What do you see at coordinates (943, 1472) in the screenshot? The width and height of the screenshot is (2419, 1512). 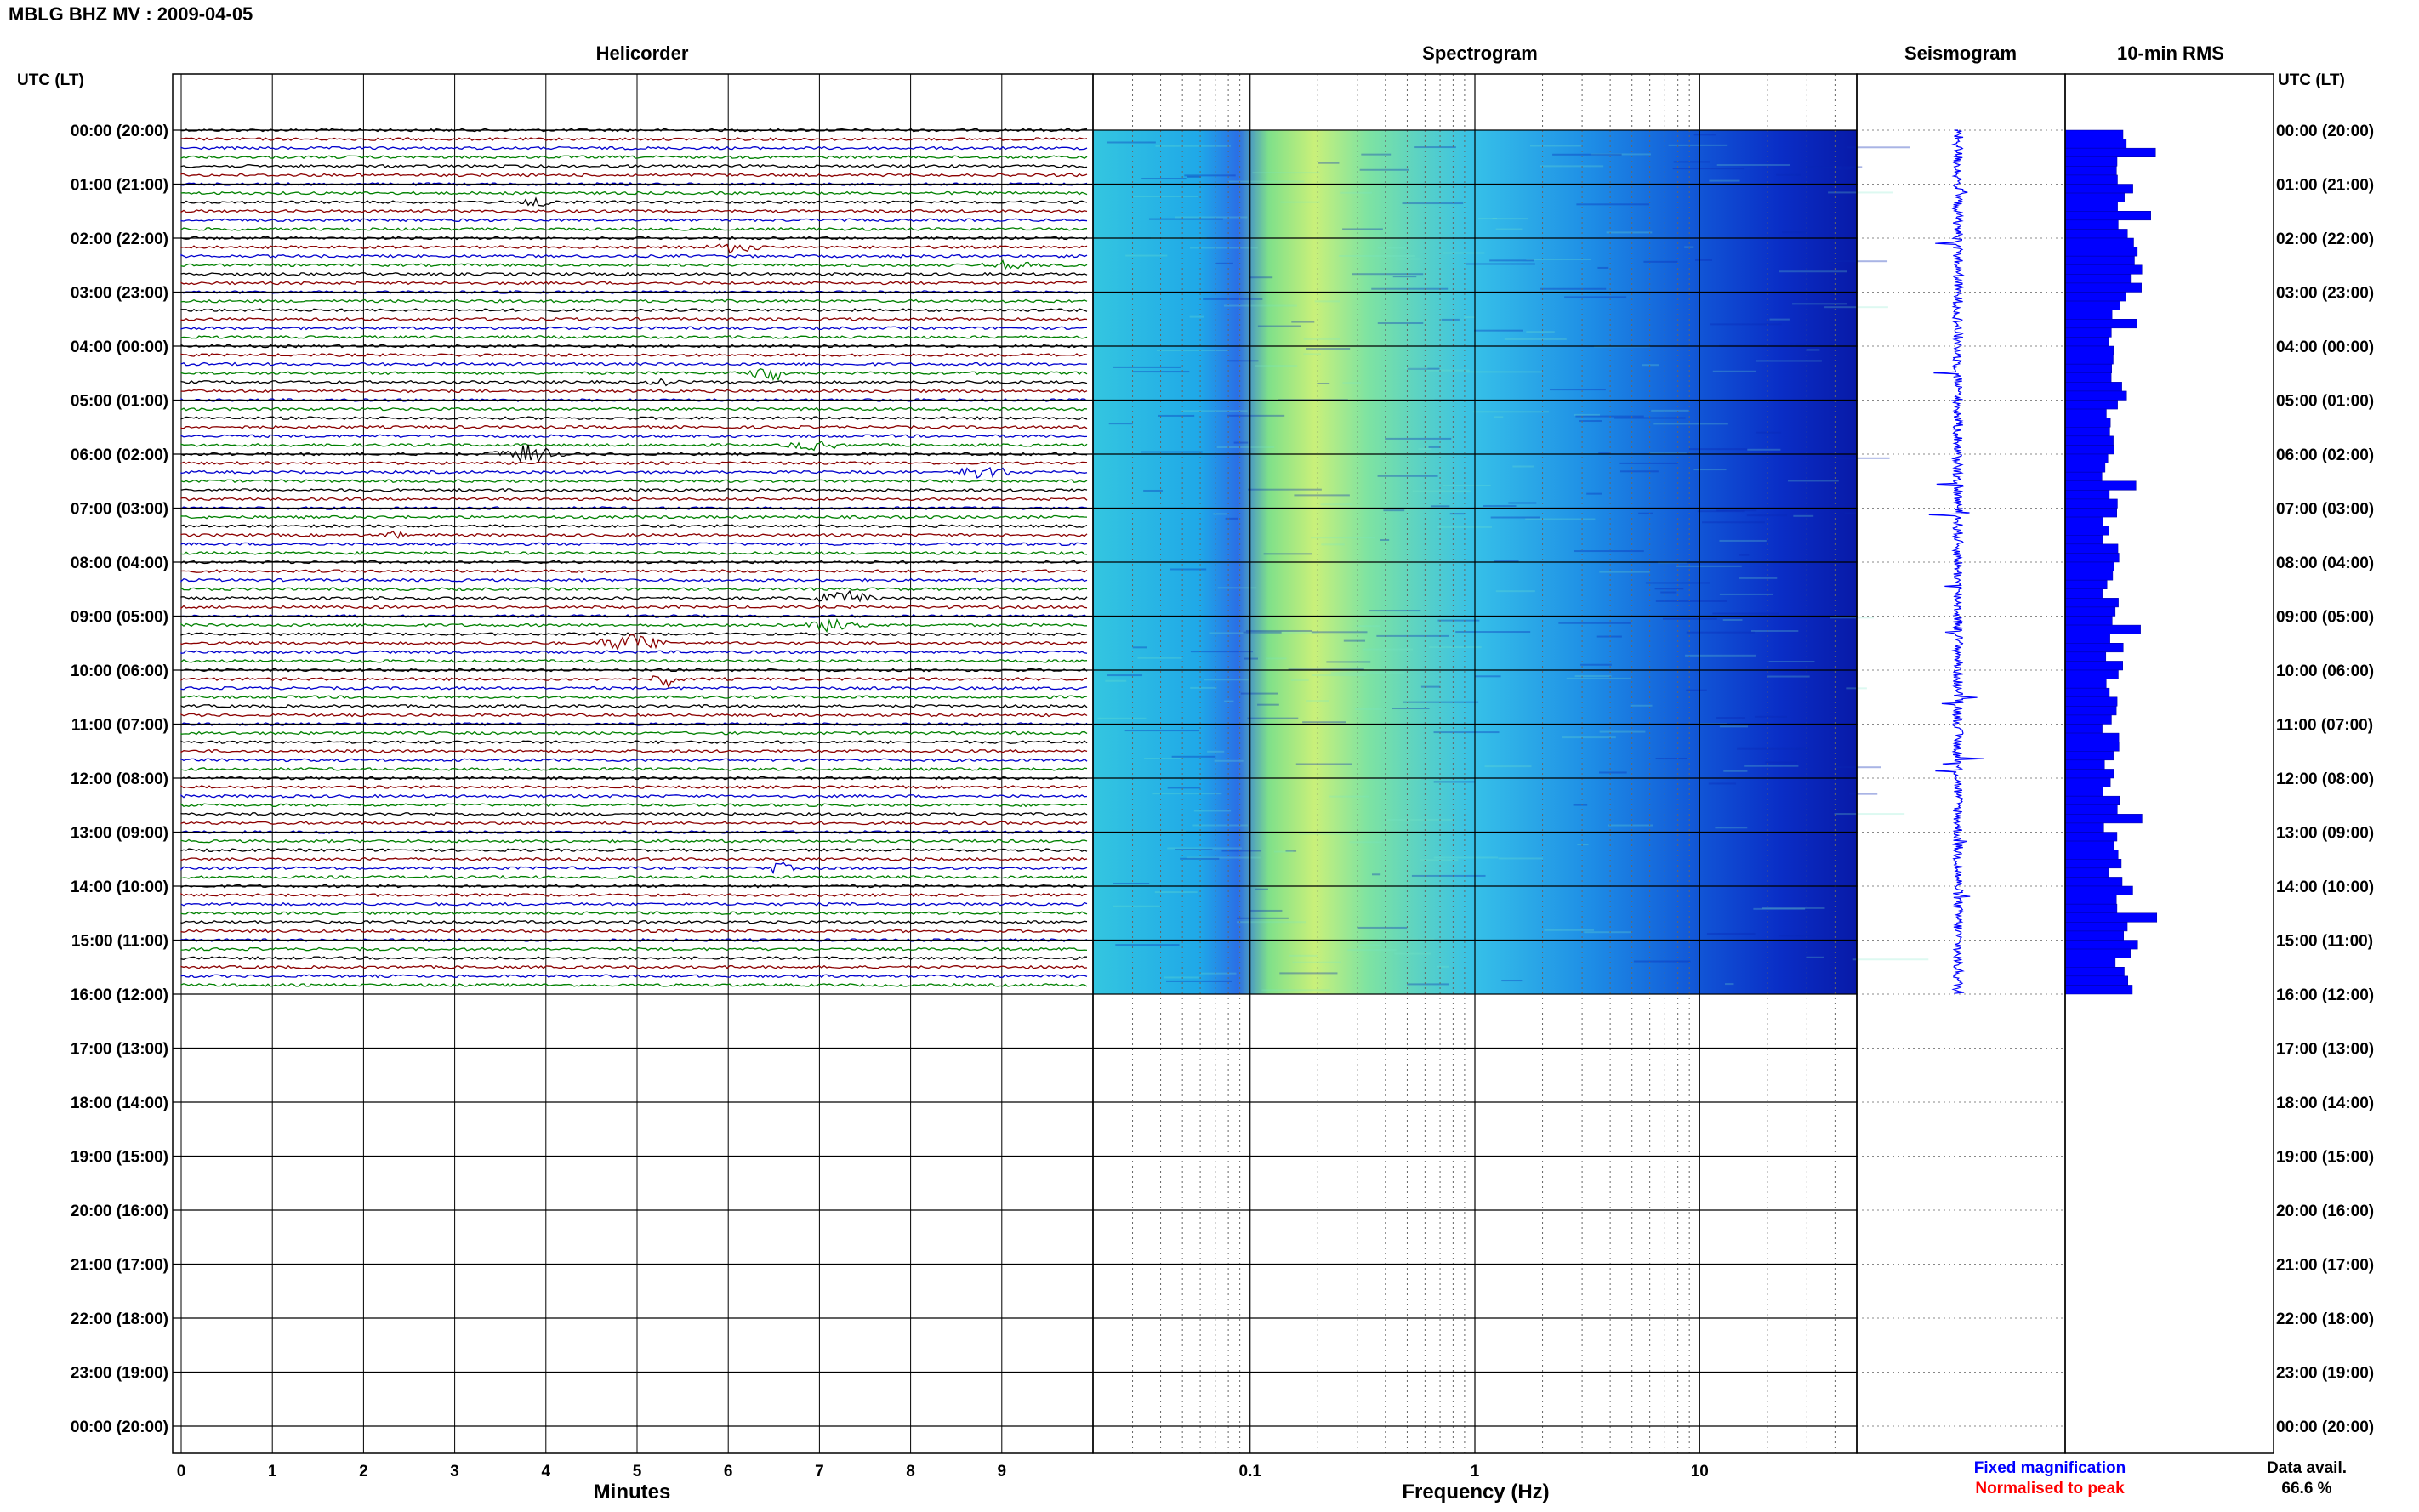 I see `x-axis-ticks: 0 1 2 3 4 5 6 7 8 9 0.1 1 10` at bounding box center [943, 1472].